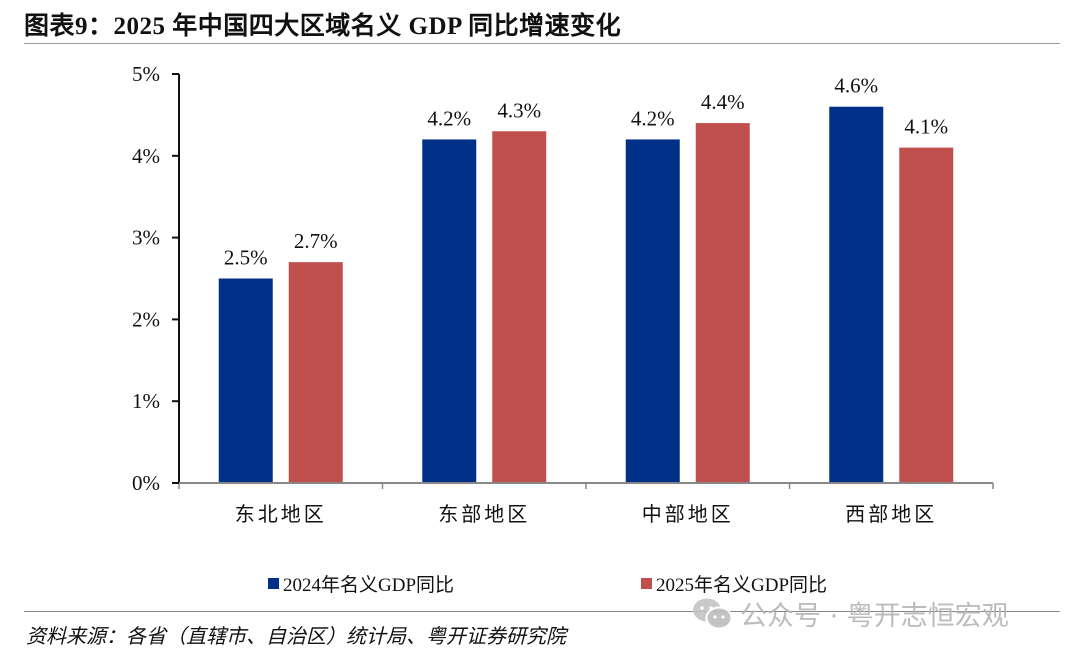 This screenshot has width=1080, height=658. I want to click on watermark-text: 公众号 · 粤开志恒宏观, so click(874, 616).